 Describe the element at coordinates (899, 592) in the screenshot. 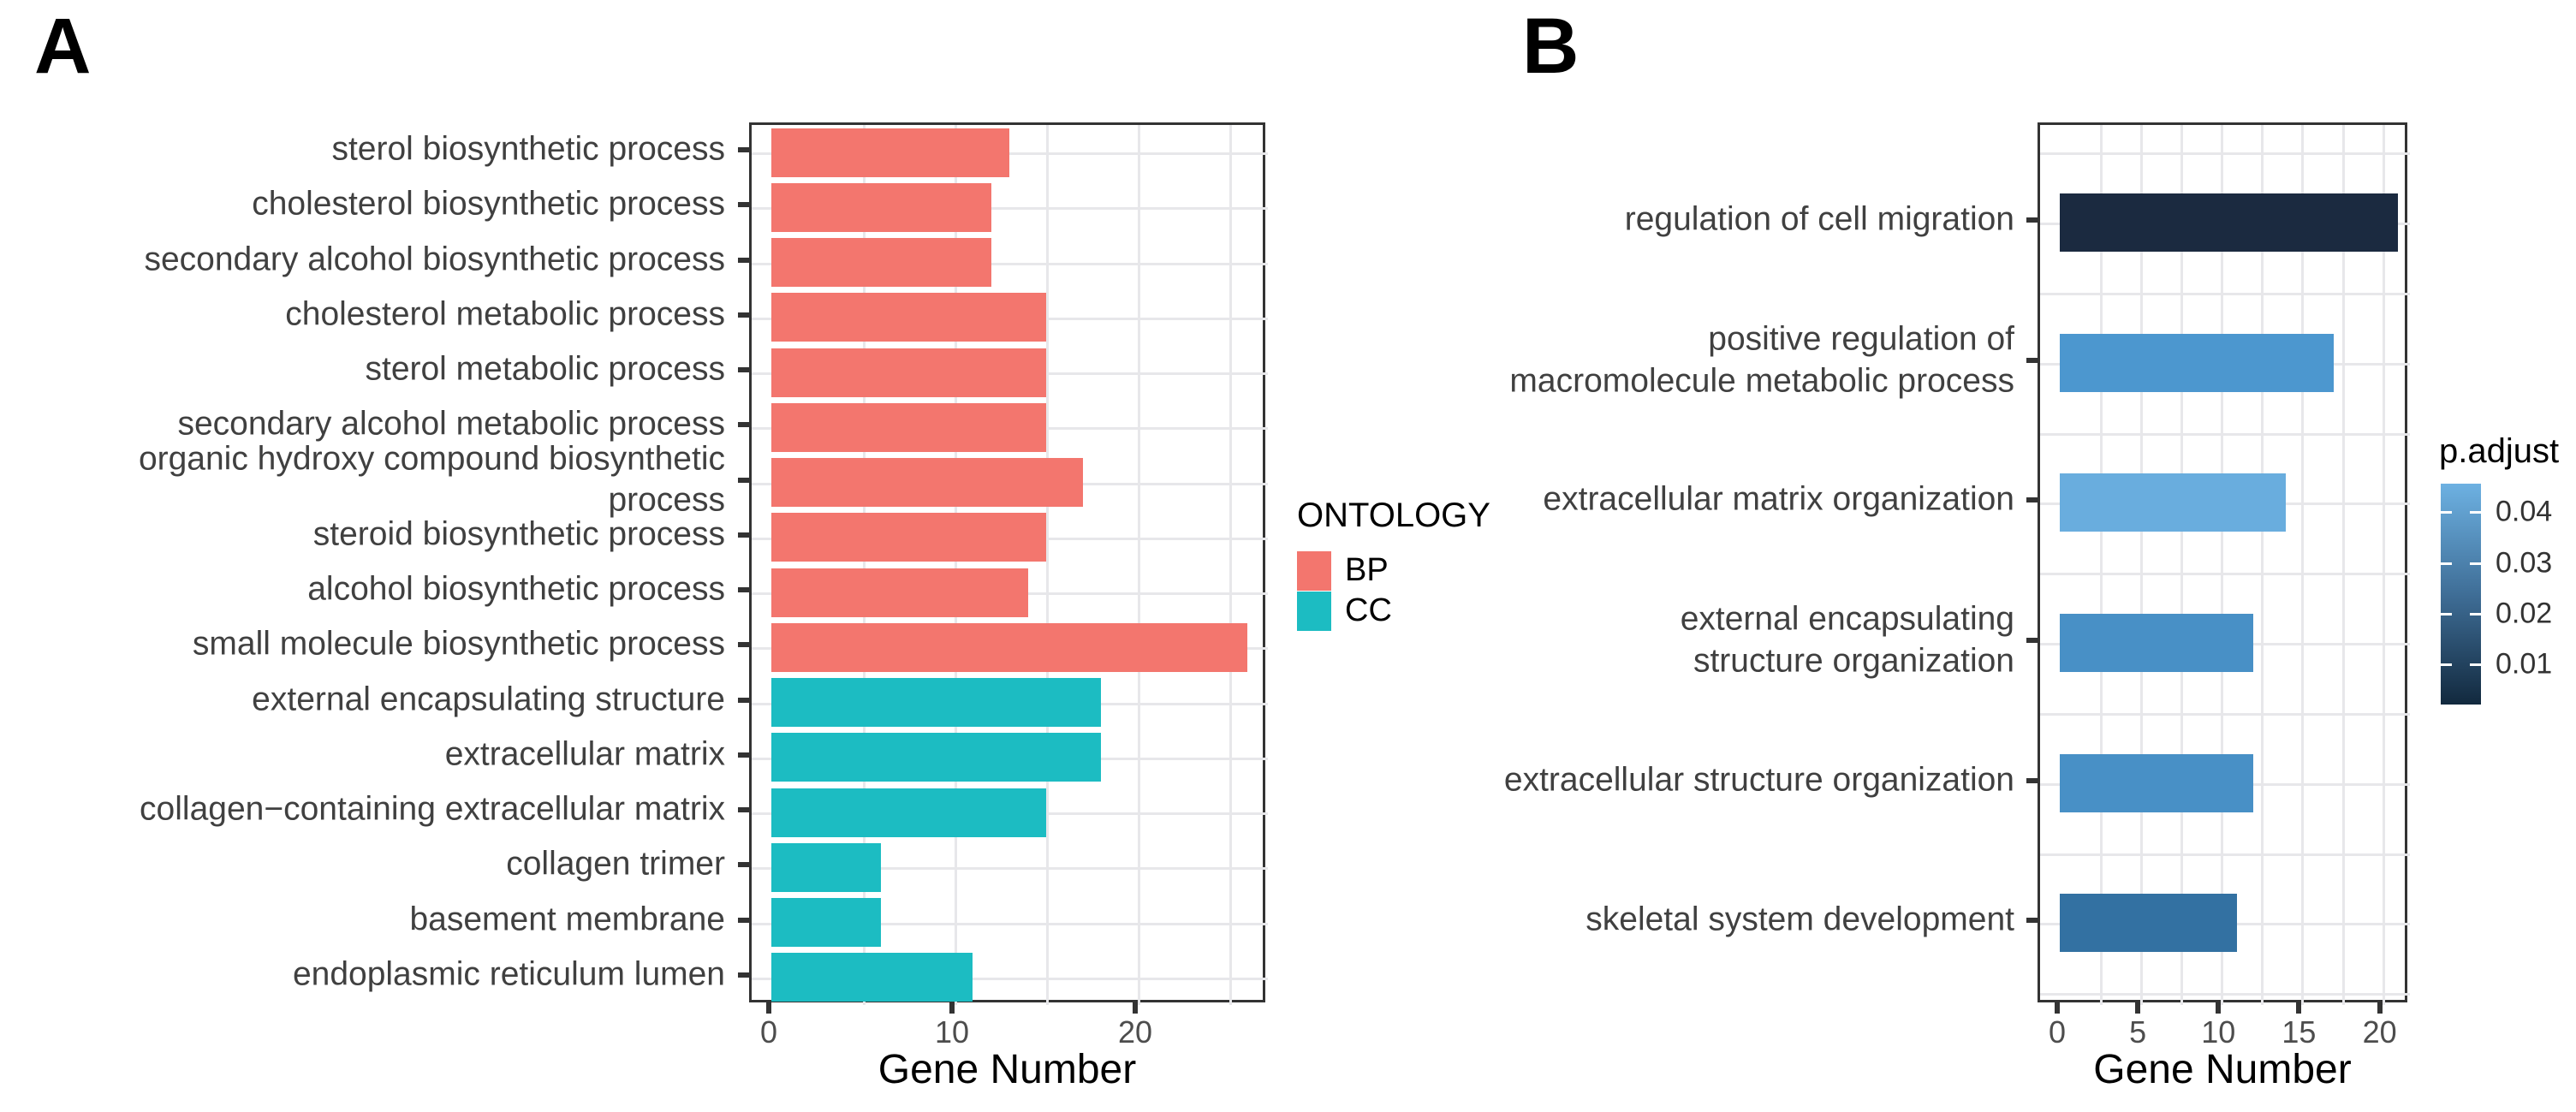

I see `bar-alcohol-biosynthetic-process` at that location.